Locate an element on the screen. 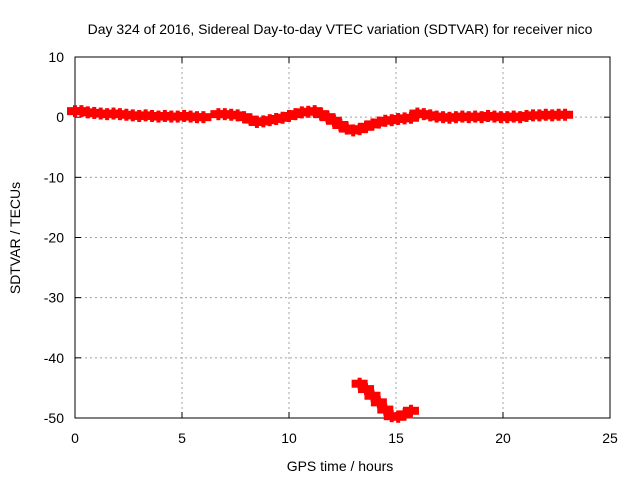 The height and width of the screenshot is (480, 640). x-tick-label: 25 is located at coordinates (610, 438).